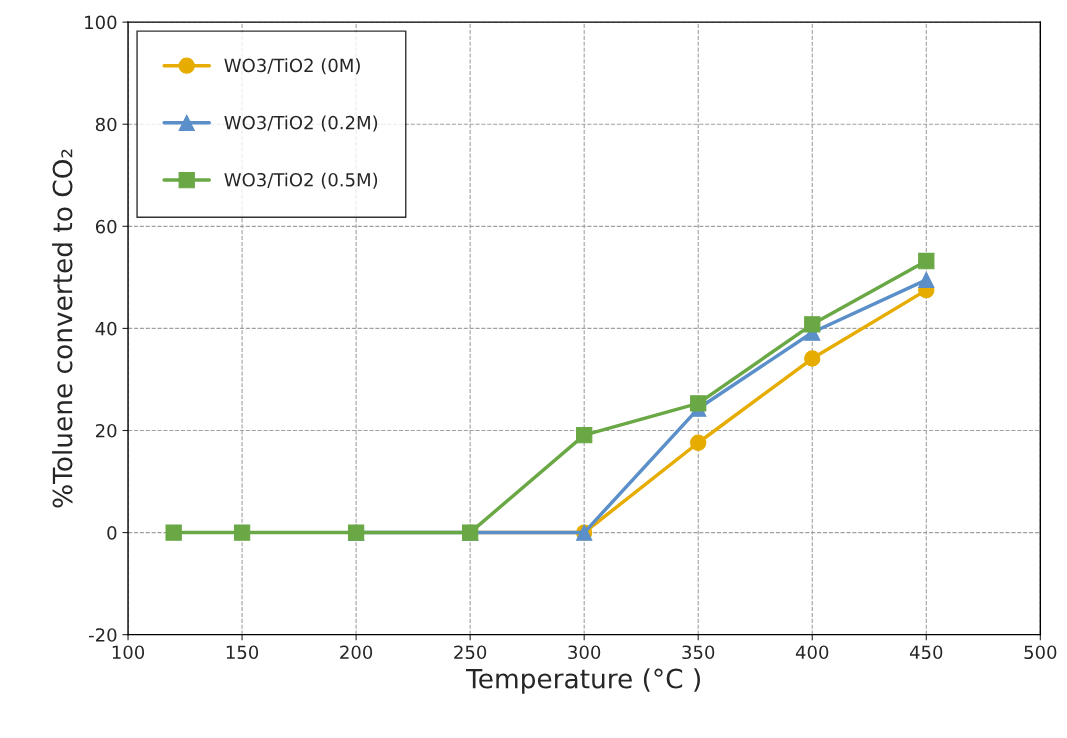  What do you see at coordinates (101, 22) in the screenshot?
I see `y-tick-label: 100` at bounding box center [101, 22].